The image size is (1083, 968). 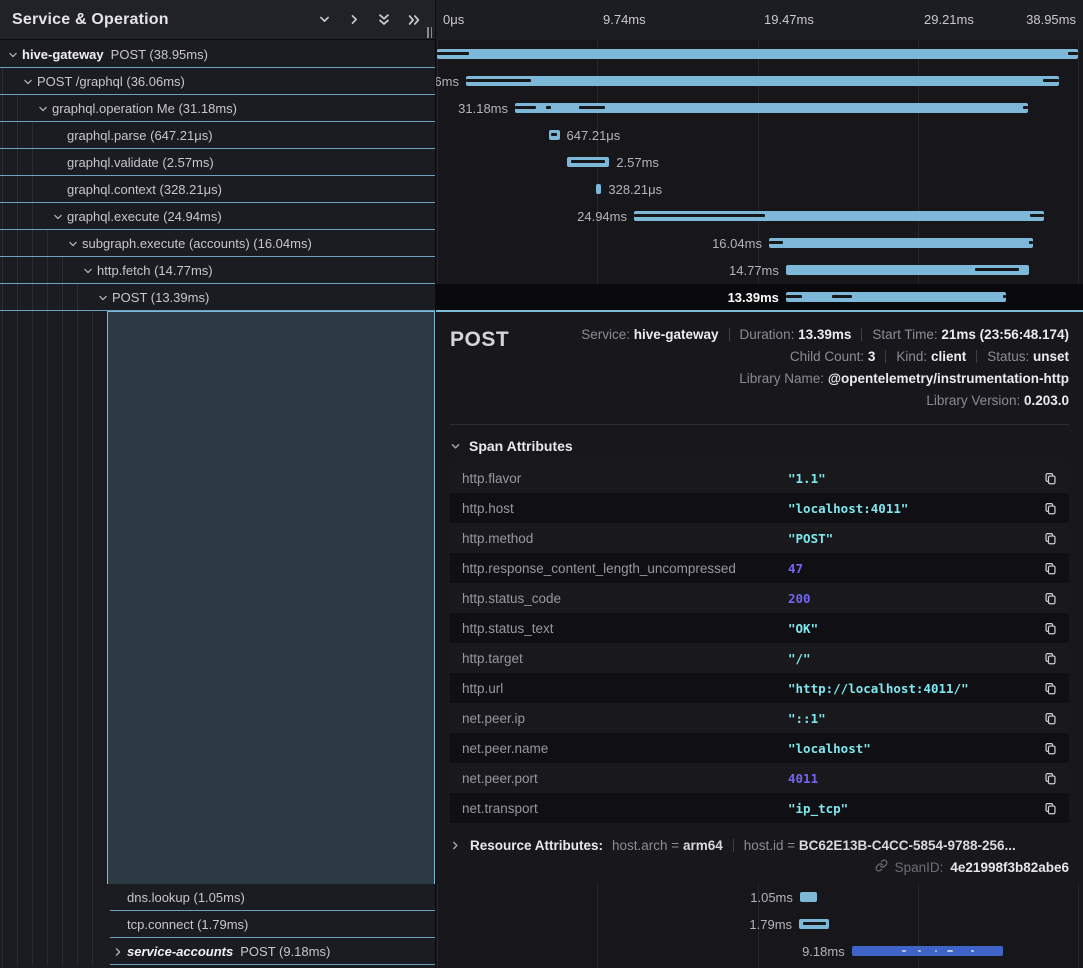 I want to click on timeline-row: 647.21μs, so click(x=759, y=135).